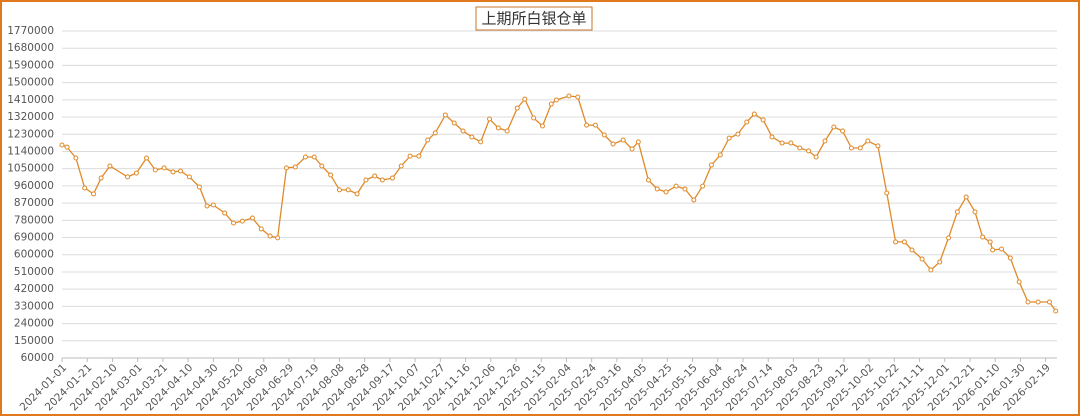 The height and width of the screenshot is (416, 1080). Describe the element at coordinates (30, 31) in the screenshot. I see `y-tick-label: 1770000` at that location.